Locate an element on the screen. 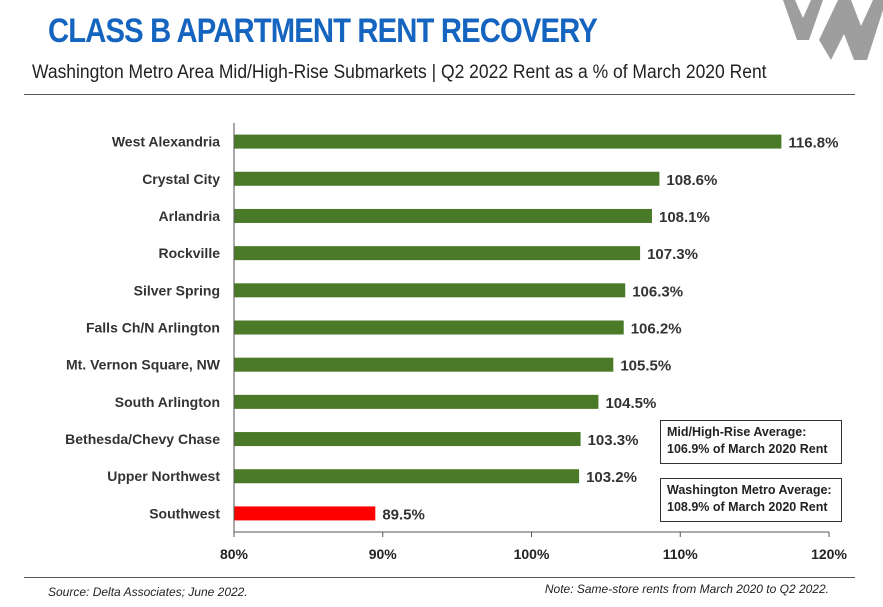 This screenshot has width=883, height=607. bar-arlandria is located at coordinates (443, 215).